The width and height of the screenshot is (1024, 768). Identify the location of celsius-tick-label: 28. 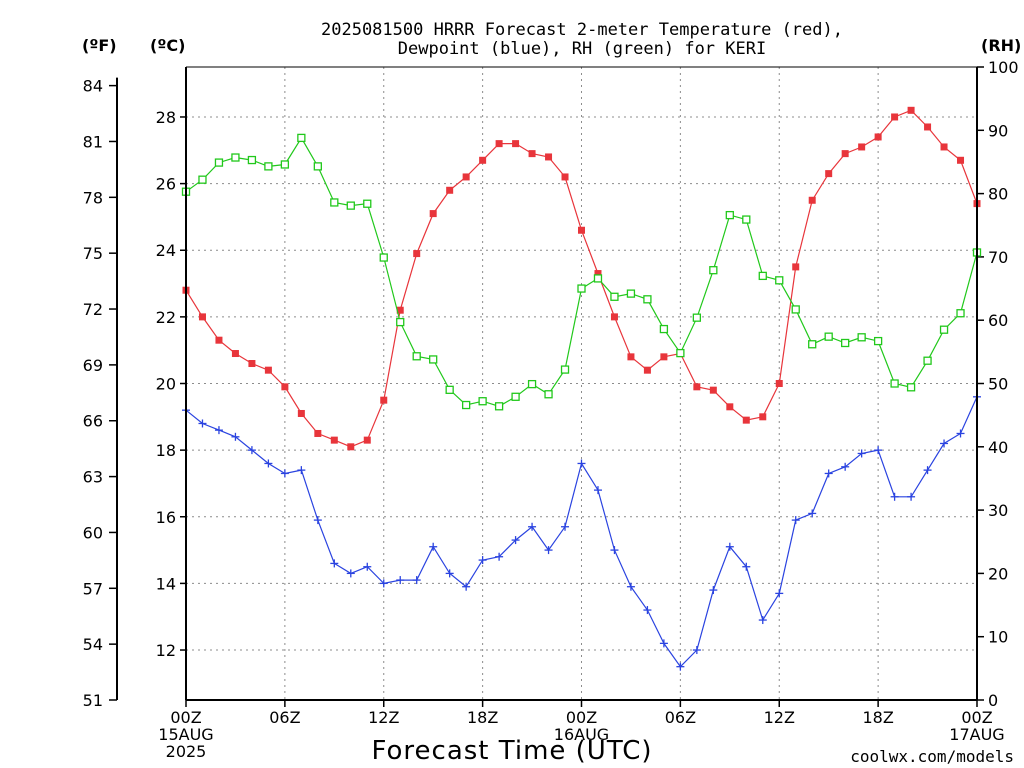
(166, 117).